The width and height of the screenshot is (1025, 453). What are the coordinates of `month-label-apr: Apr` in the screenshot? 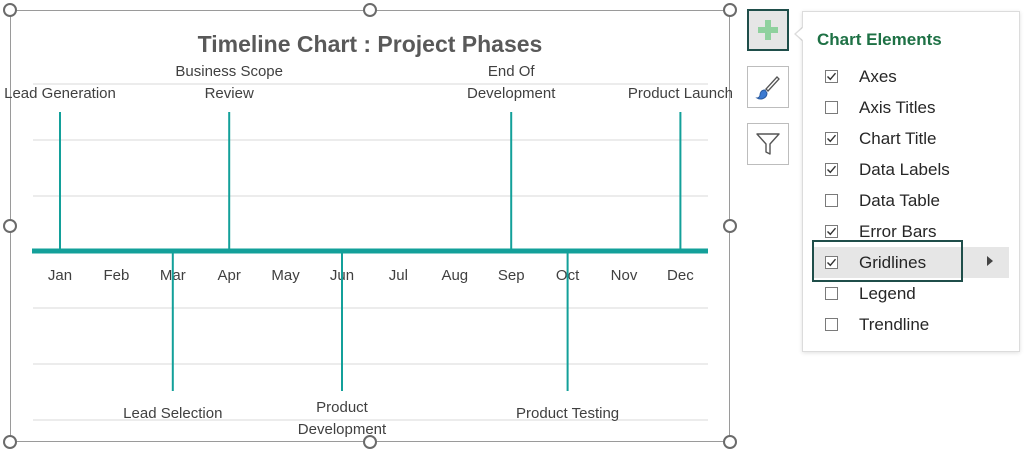 It's located at (229, 275).